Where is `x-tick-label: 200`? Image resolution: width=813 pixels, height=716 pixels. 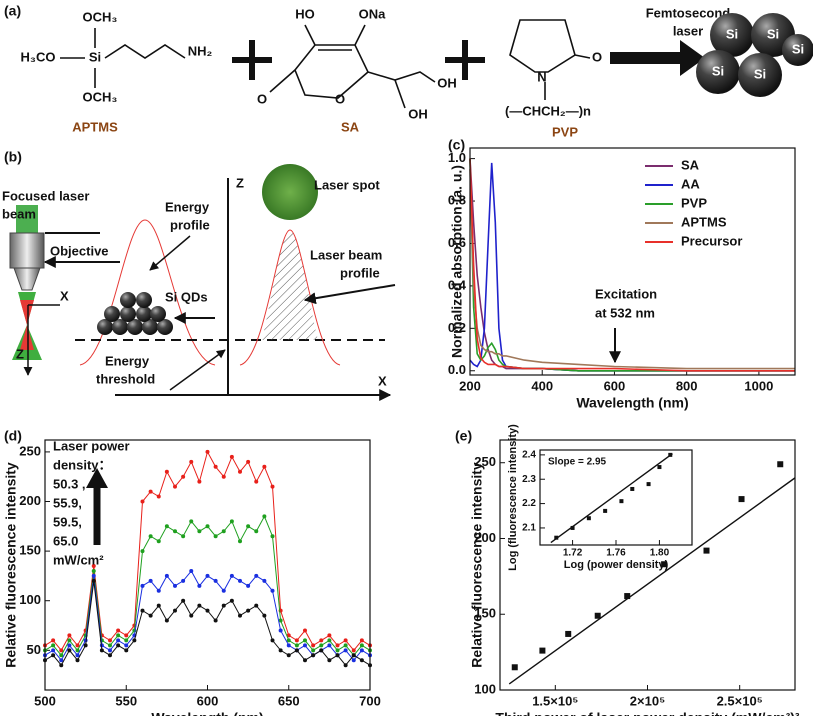
x-tick-label: 200 is located at coordinates (470, 385).